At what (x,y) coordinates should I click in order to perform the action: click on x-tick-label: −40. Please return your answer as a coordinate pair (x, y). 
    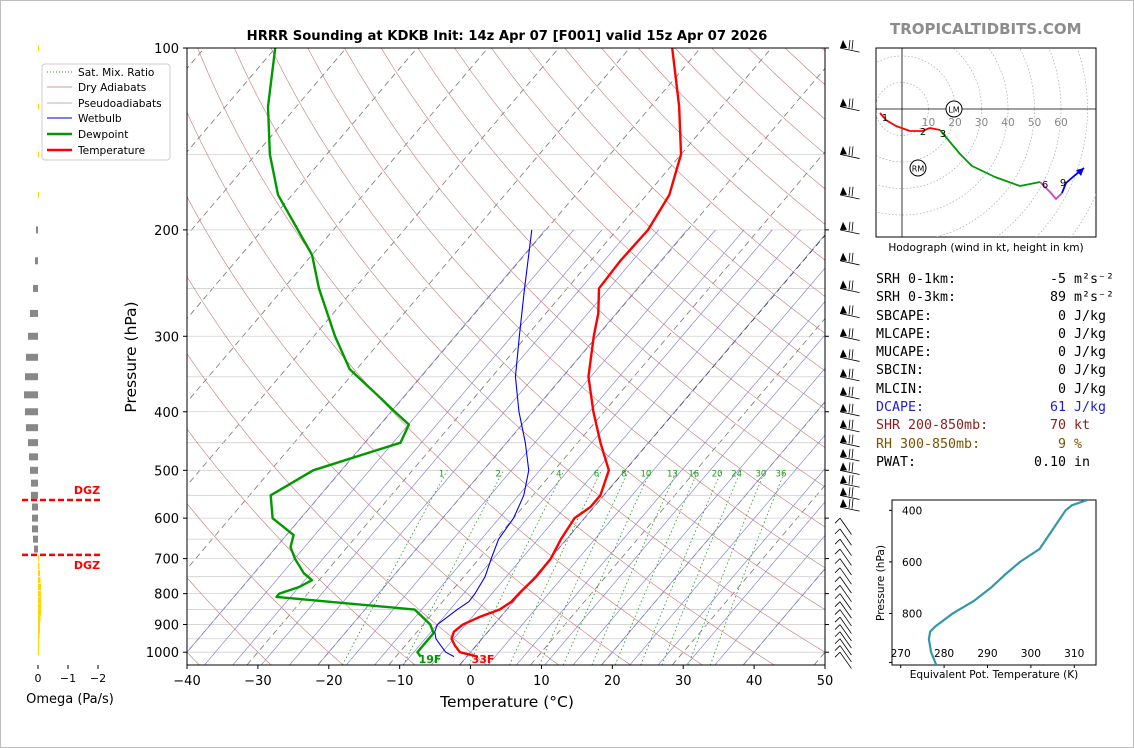
    Looking at the image, I should click on (186, 681).